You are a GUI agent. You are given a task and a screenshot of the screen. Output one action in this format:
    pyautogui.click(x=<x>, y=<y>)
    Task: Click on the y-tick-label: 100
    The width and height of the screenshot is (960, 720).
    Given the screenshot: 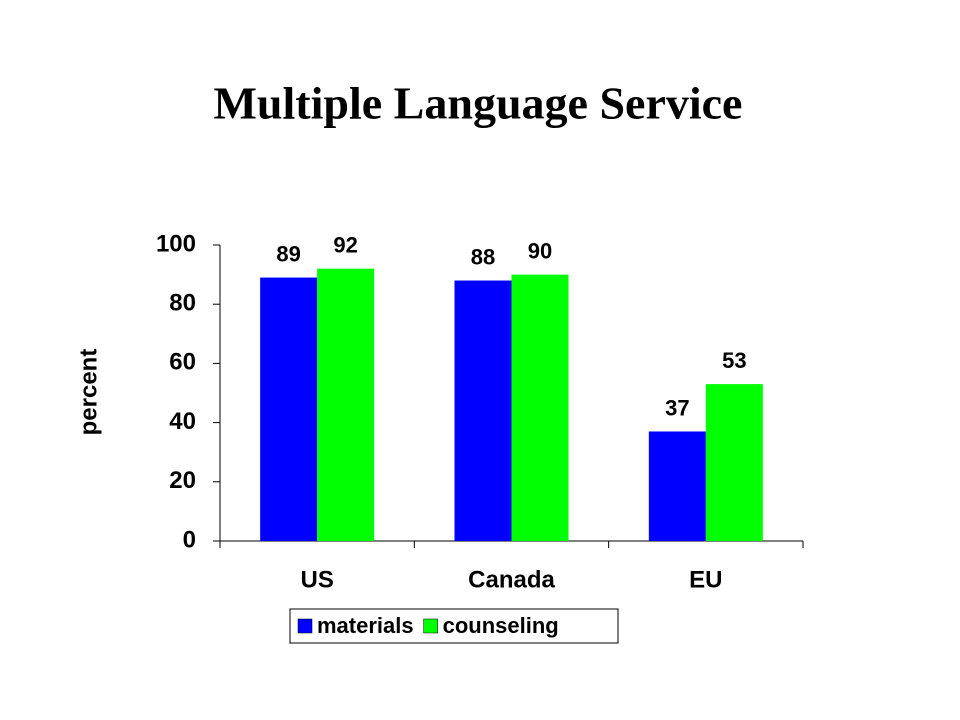 What is the action you would take?
    pyautogui.click(x=176, y=243)
    